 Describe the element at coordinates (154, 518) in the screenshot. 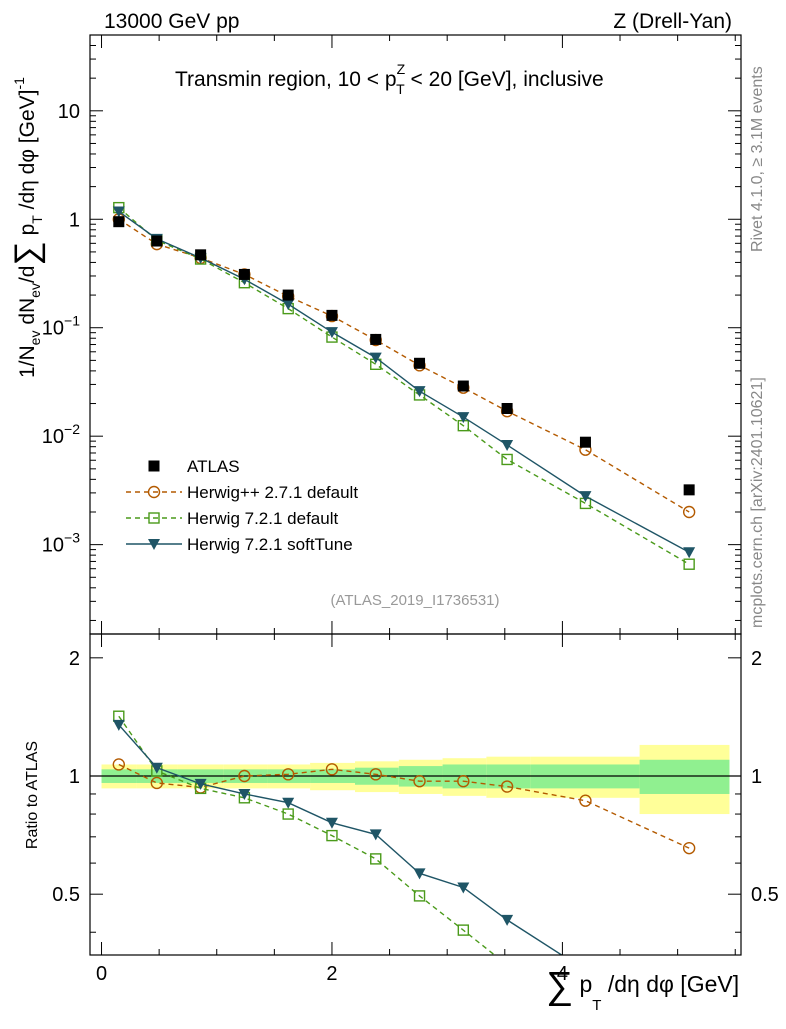

I see `legend-marker-herwig721` at that location.